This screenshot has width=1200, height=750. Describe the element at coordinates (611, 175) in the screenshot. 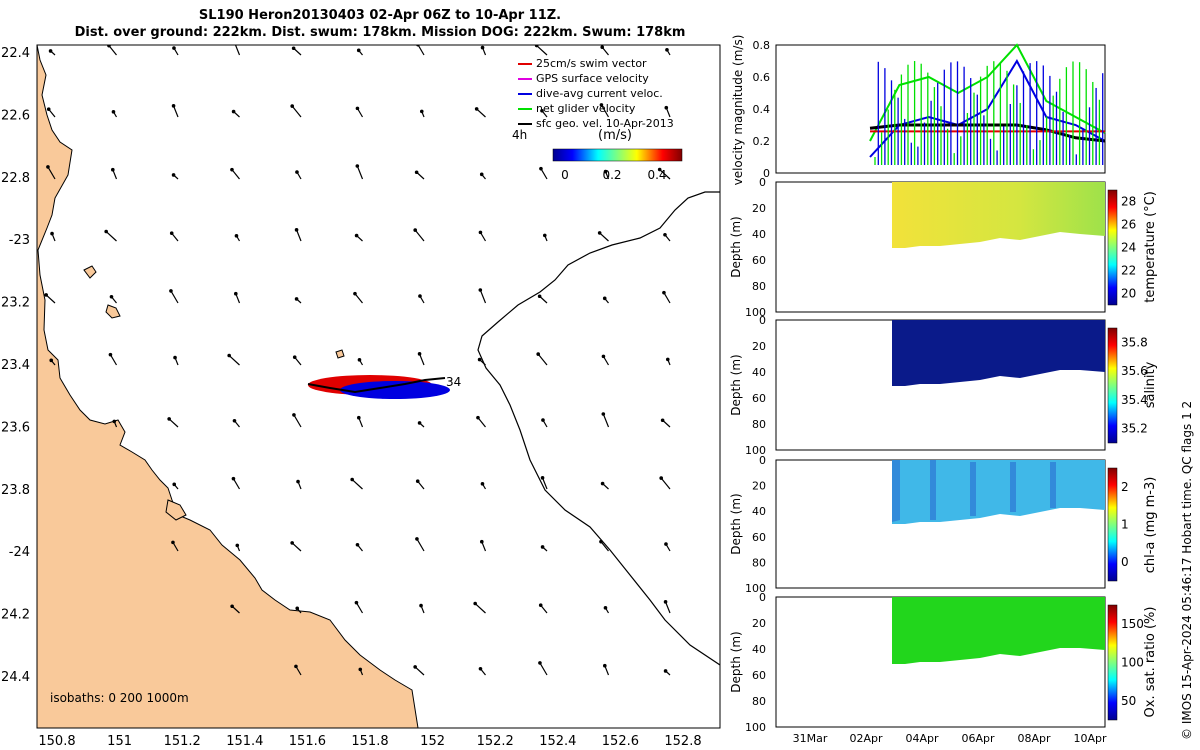

I see `cbar-tick: 0.2` at that location.